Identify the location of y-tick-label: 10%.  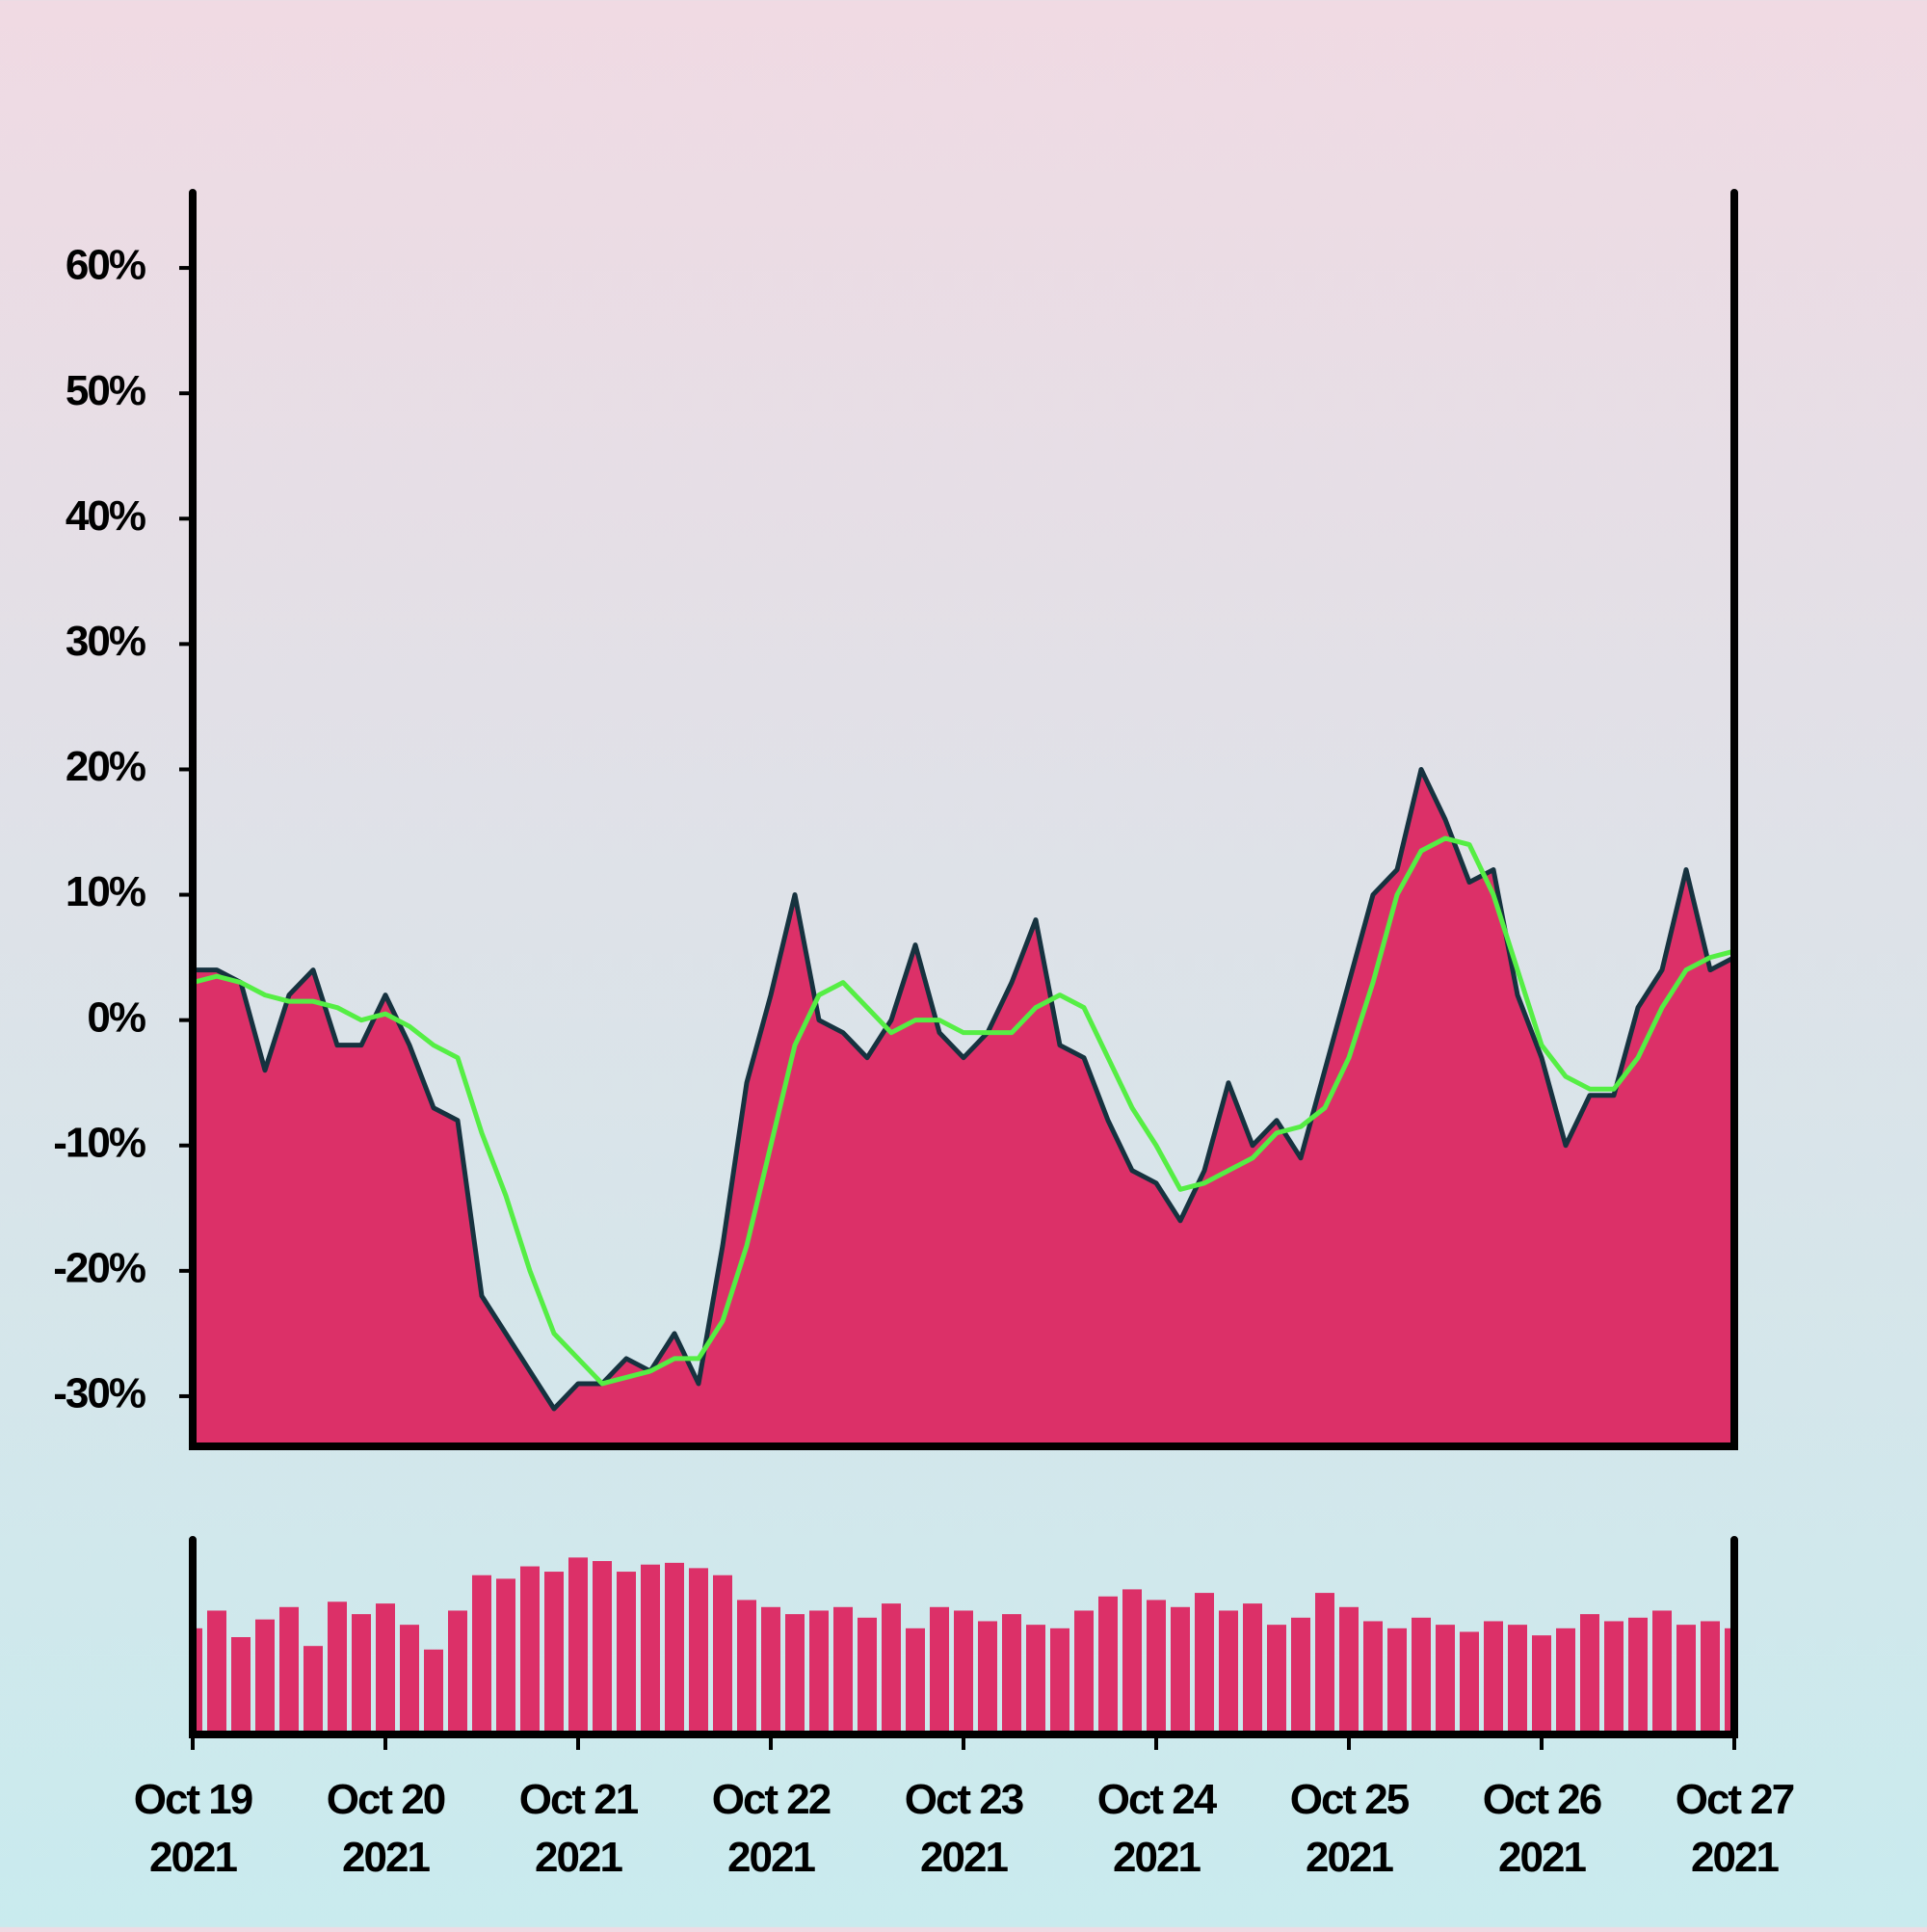
(105, 891).